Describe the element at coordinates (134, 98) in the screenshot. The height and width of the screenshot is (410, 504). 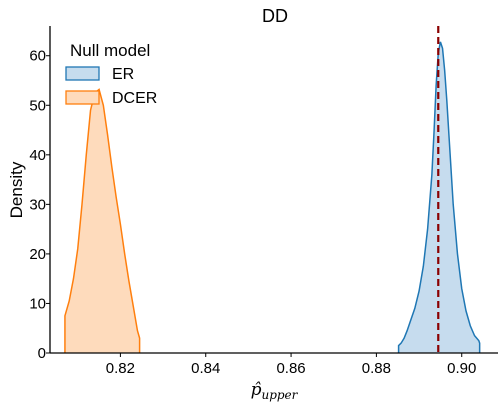
I see `legend-label-dcer: DCER` at that location.